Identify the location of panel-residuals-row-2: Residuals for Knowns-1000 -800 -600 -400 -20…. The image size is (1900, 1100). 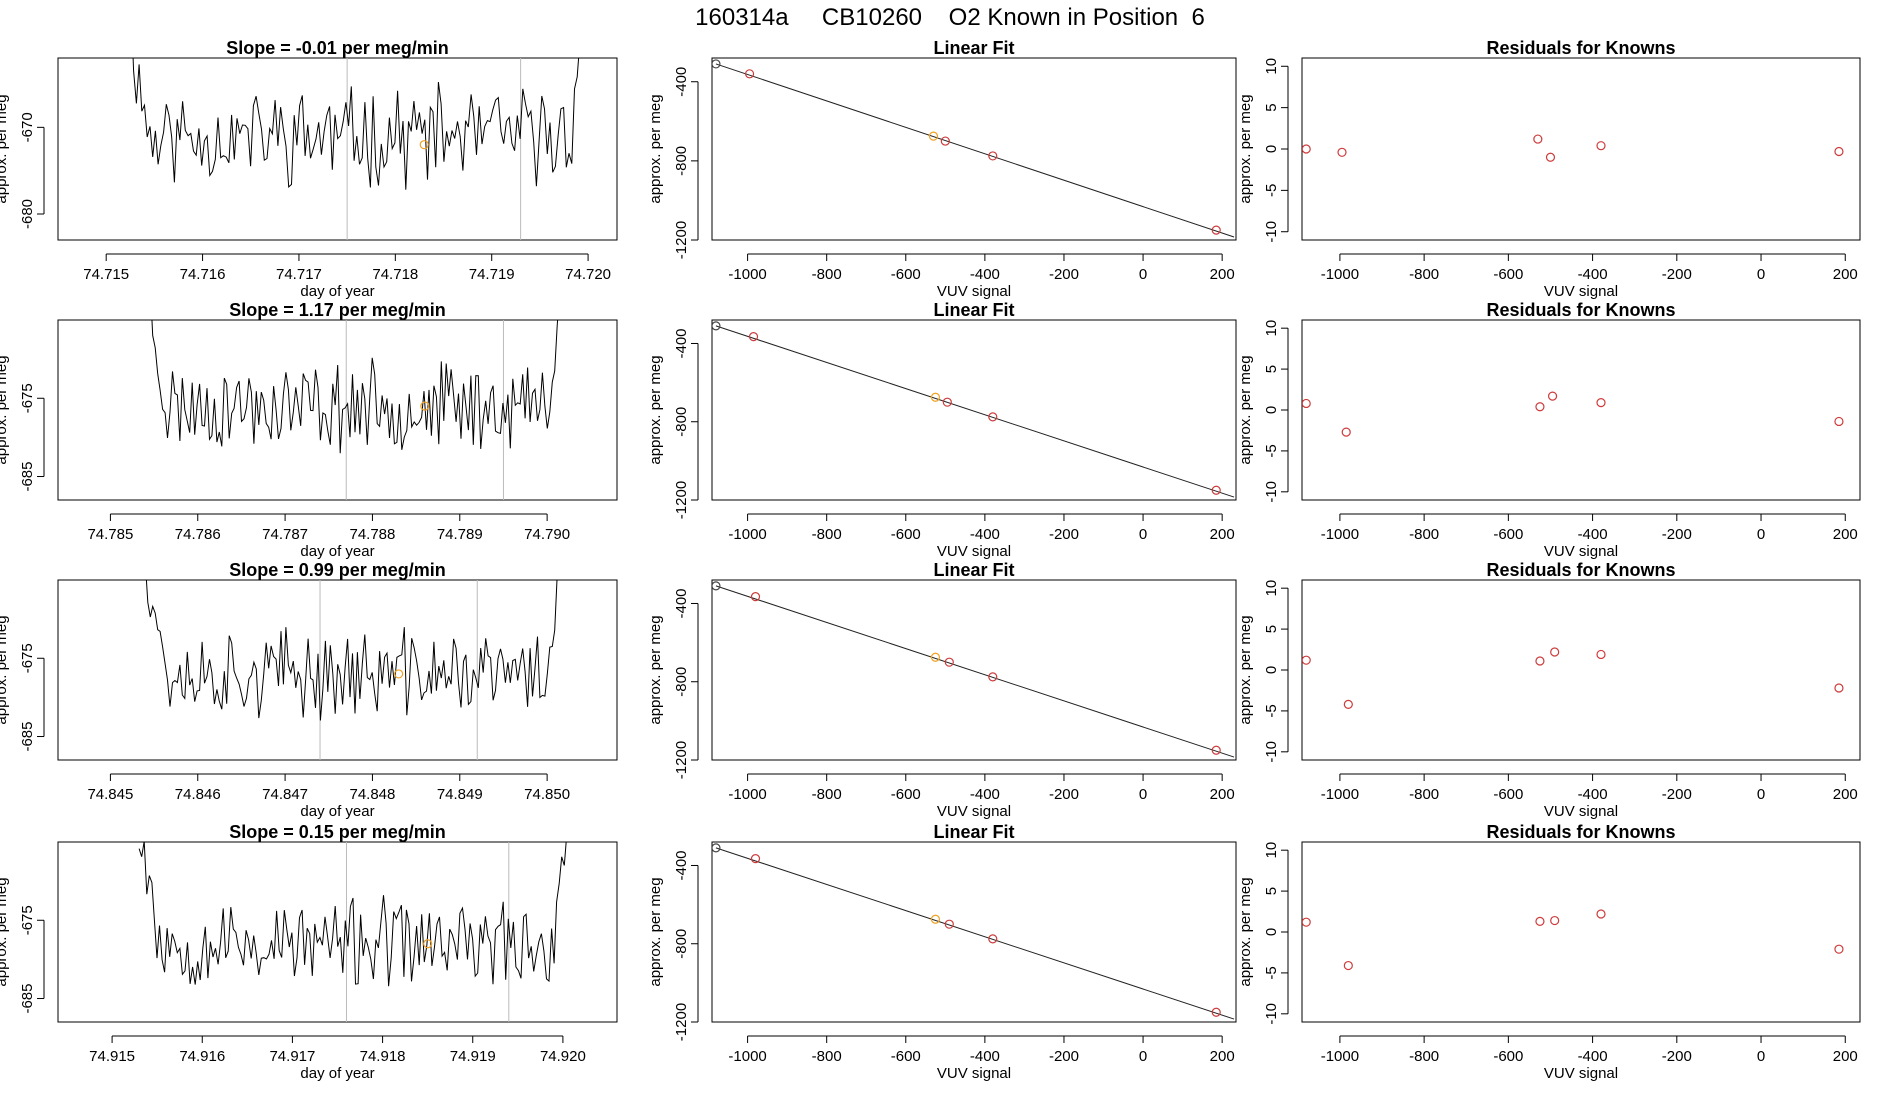
(1549, 430).